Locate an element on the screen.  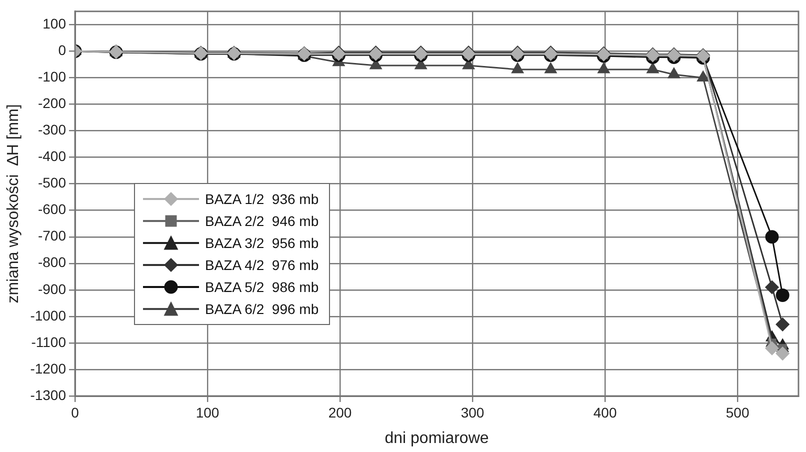
x-axis-title: dni pomiarowe is located at coordinates (436, 438).